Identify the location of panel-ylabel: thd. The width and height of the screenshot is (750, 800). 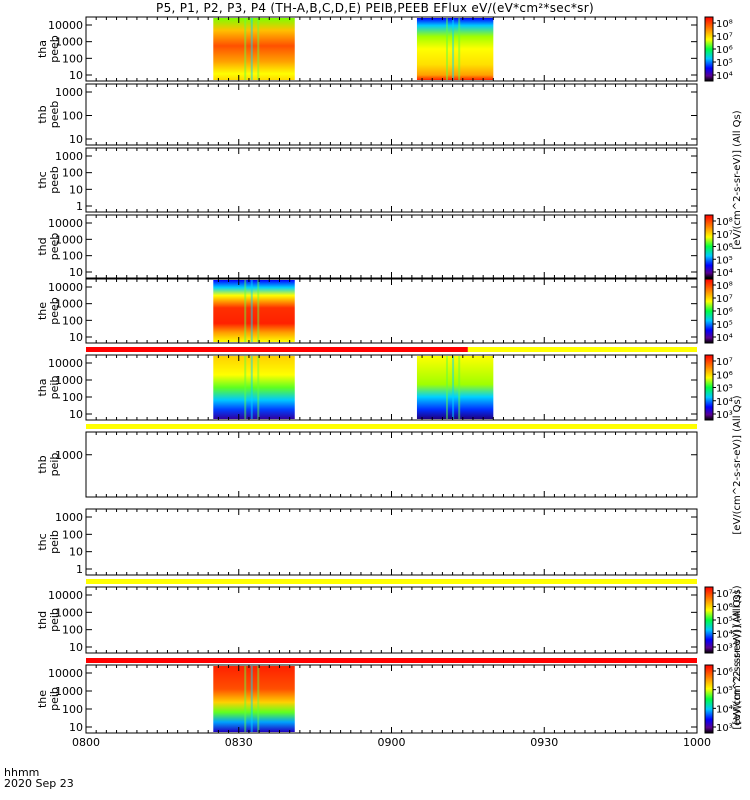
(42, 246).